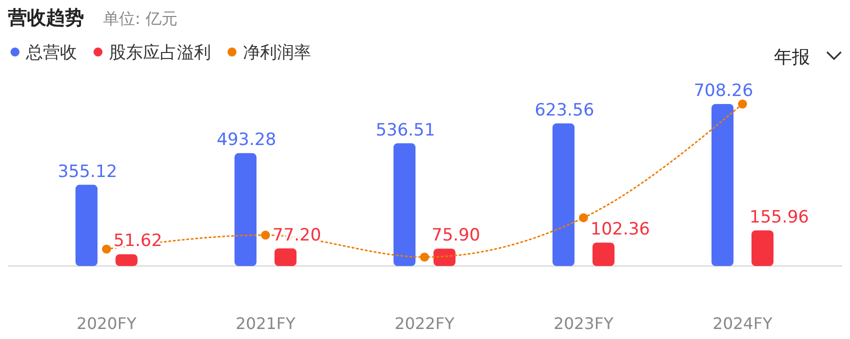  Describe the element at coordinates (266, 323) in the screenshot. I see `x-tick-label: 2021FY` at that location.